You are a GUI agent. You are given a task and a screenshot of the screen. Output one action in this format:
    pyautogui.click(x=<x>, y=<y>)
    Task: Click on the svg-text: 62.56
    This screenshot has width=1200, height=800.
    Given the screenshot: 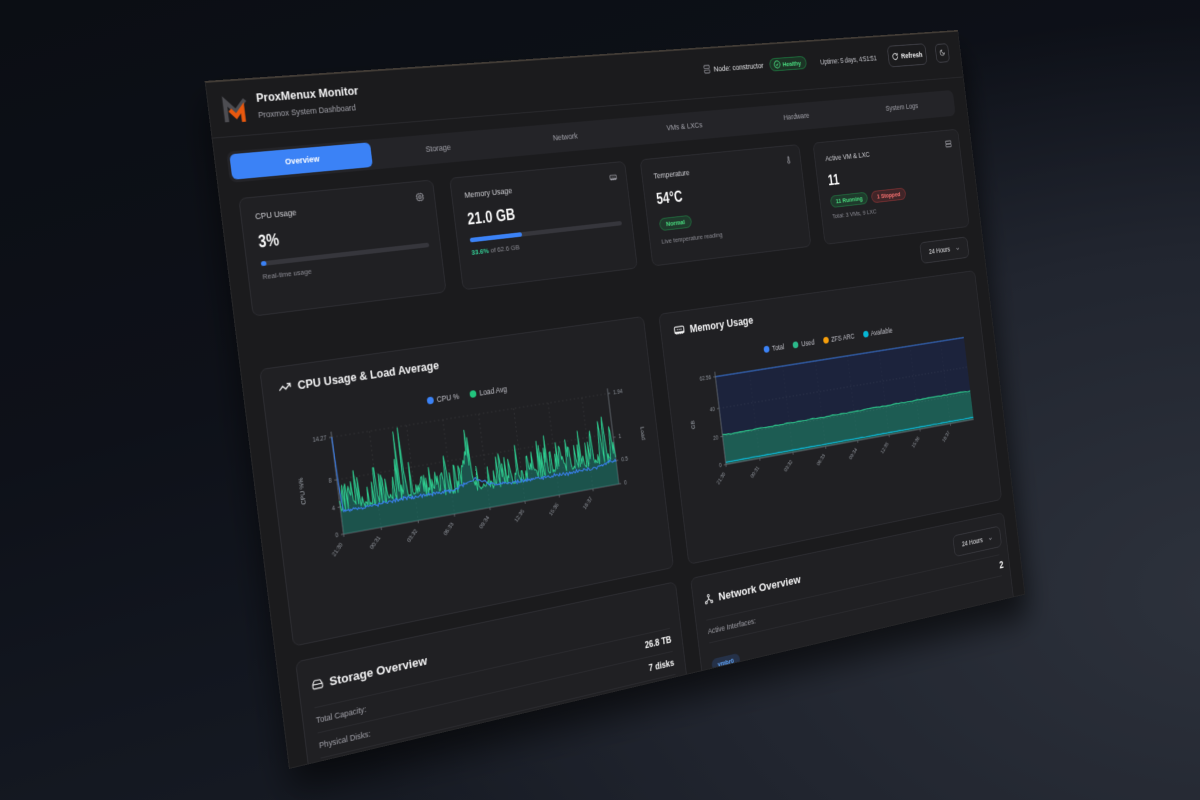 What is the action you would take?
    pyautogui.click(x=706, y=379)
    